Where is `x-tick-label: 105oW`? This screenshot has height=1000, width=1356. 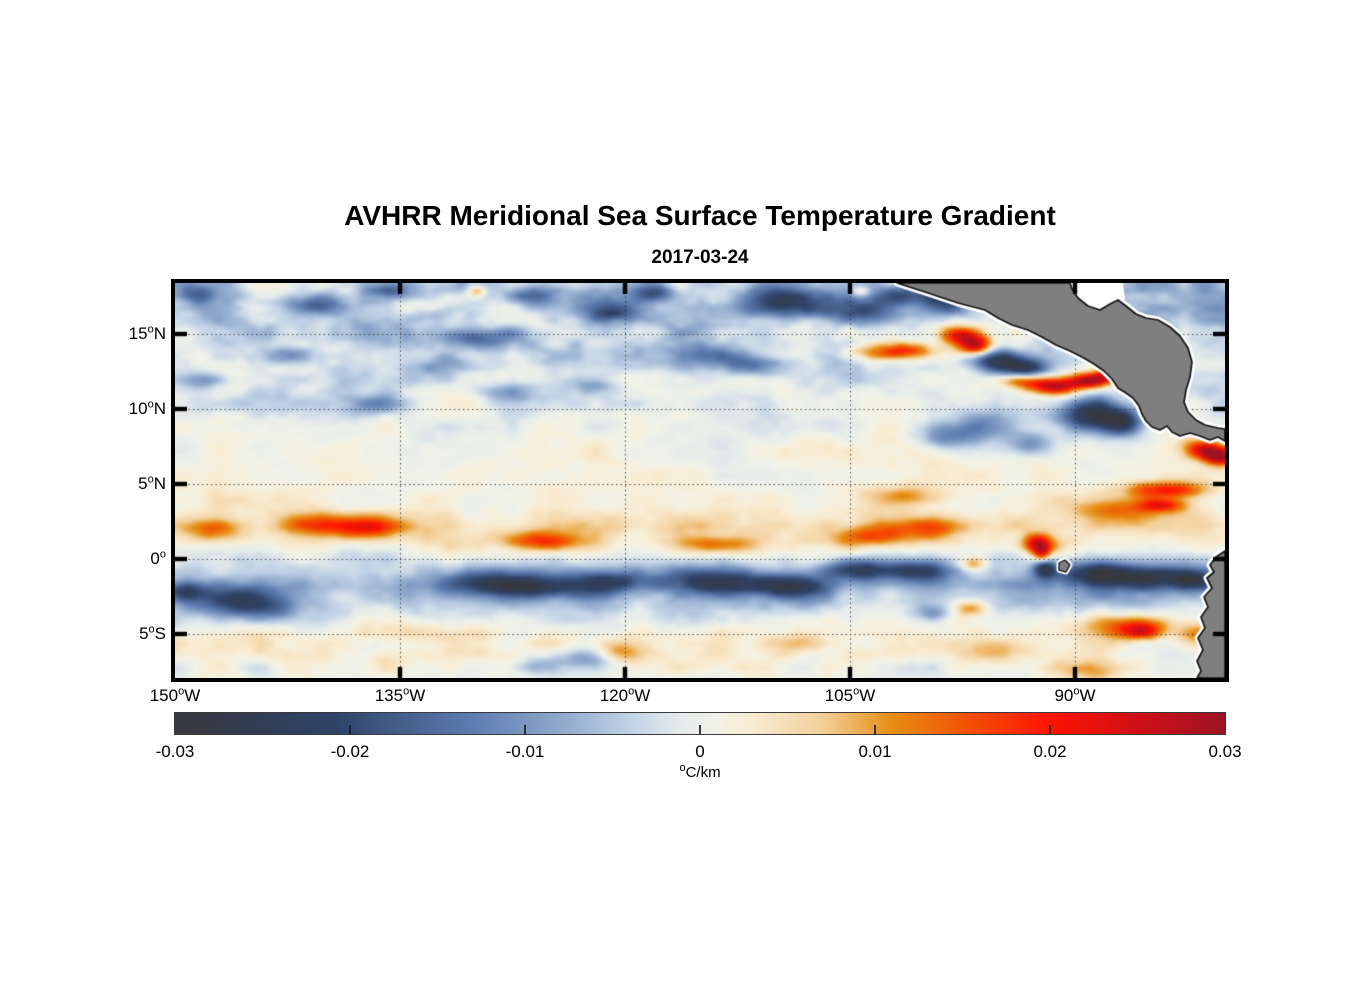 x-tick-label: 105oW is located at coordinates (850, 695).